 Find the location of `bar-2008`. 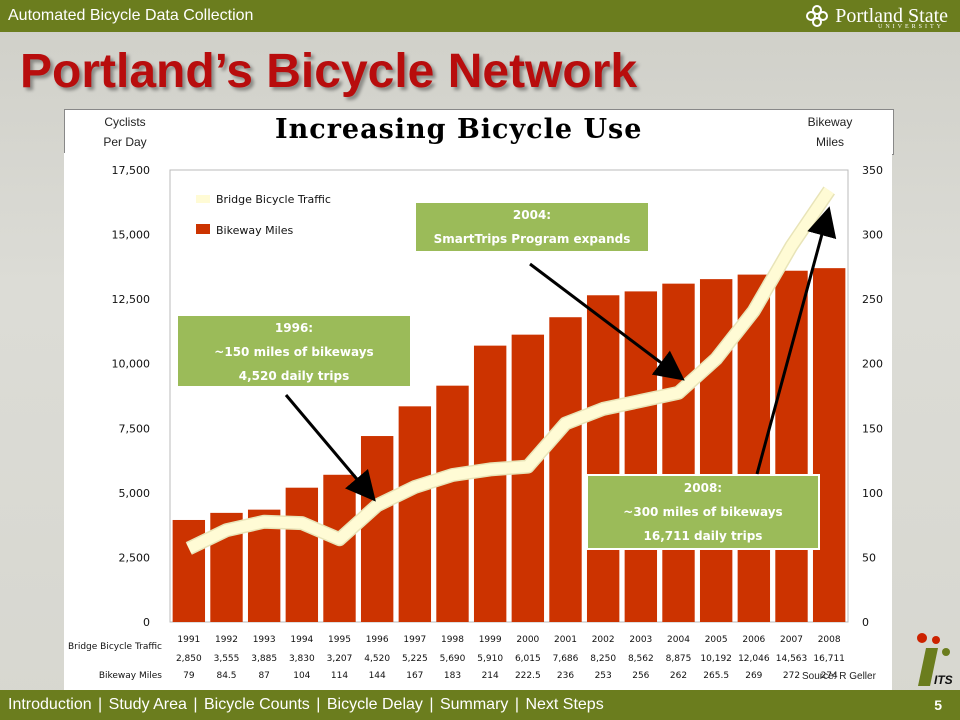

bar-2008 is located at coordinates (829, 445).